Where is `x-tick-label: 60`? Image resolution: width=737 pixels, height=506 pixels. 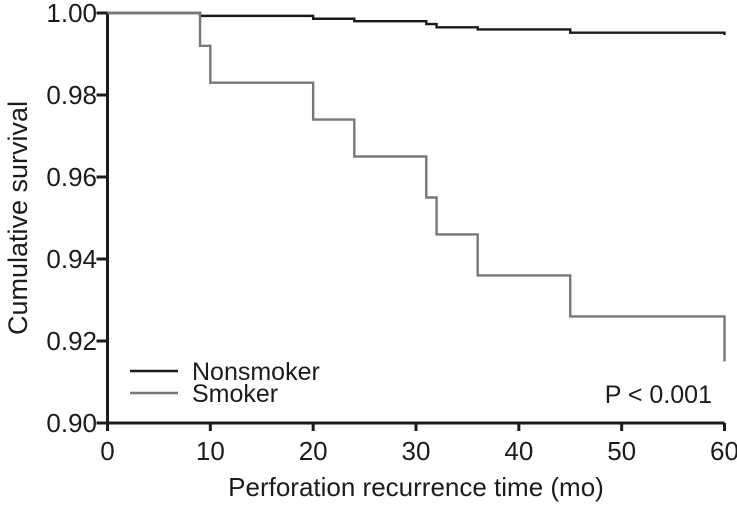 x-tick-label: 60 is located at coordinates (723, 451).